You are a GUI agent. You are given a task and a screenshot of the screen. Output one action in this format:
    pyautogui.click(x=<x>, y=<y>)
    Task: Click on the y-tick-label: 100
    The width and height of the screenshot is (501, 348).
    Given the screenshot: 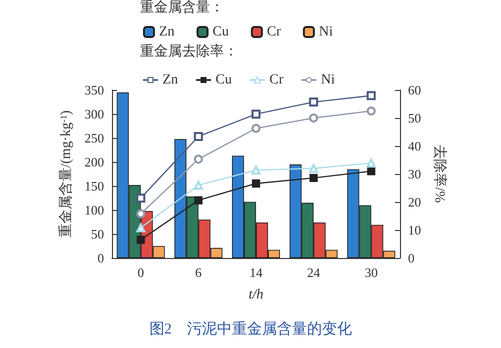 What is the action you would take?
    pyautogui.click(x=94, y=210)
    